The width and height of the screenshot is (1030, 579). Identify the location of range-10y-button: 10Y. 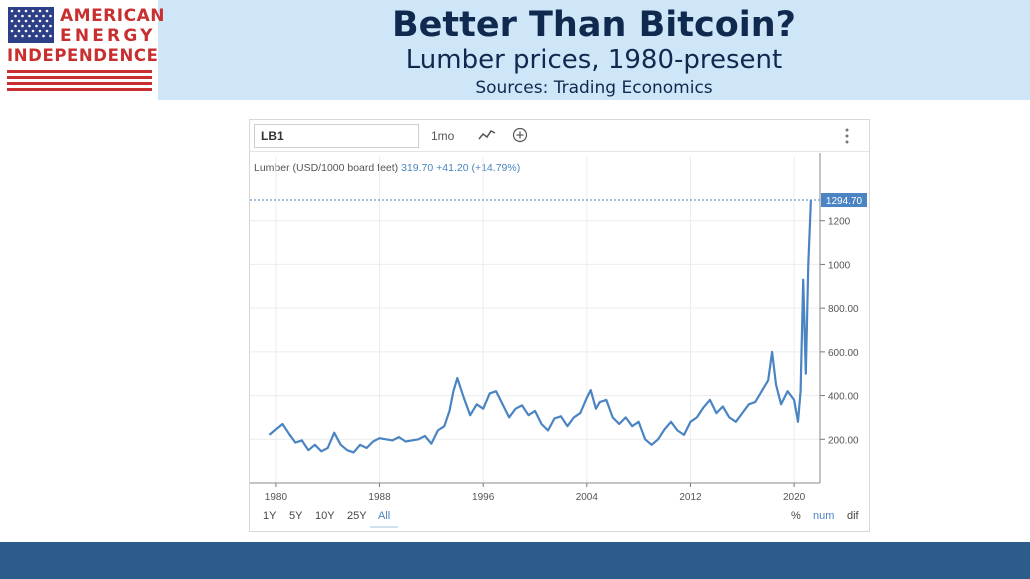
(325, 516).